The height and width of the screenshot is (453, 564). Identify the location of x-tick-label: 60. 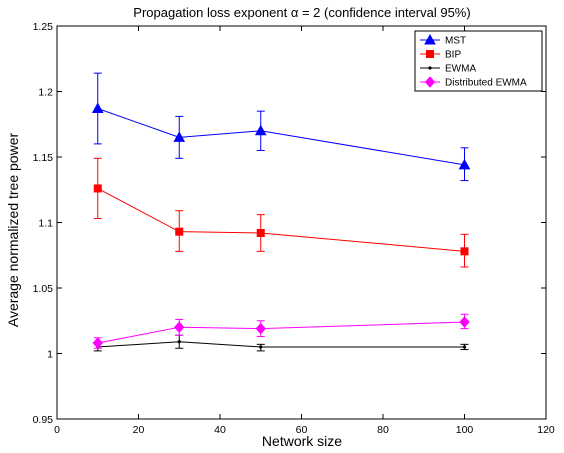
(302, 430).